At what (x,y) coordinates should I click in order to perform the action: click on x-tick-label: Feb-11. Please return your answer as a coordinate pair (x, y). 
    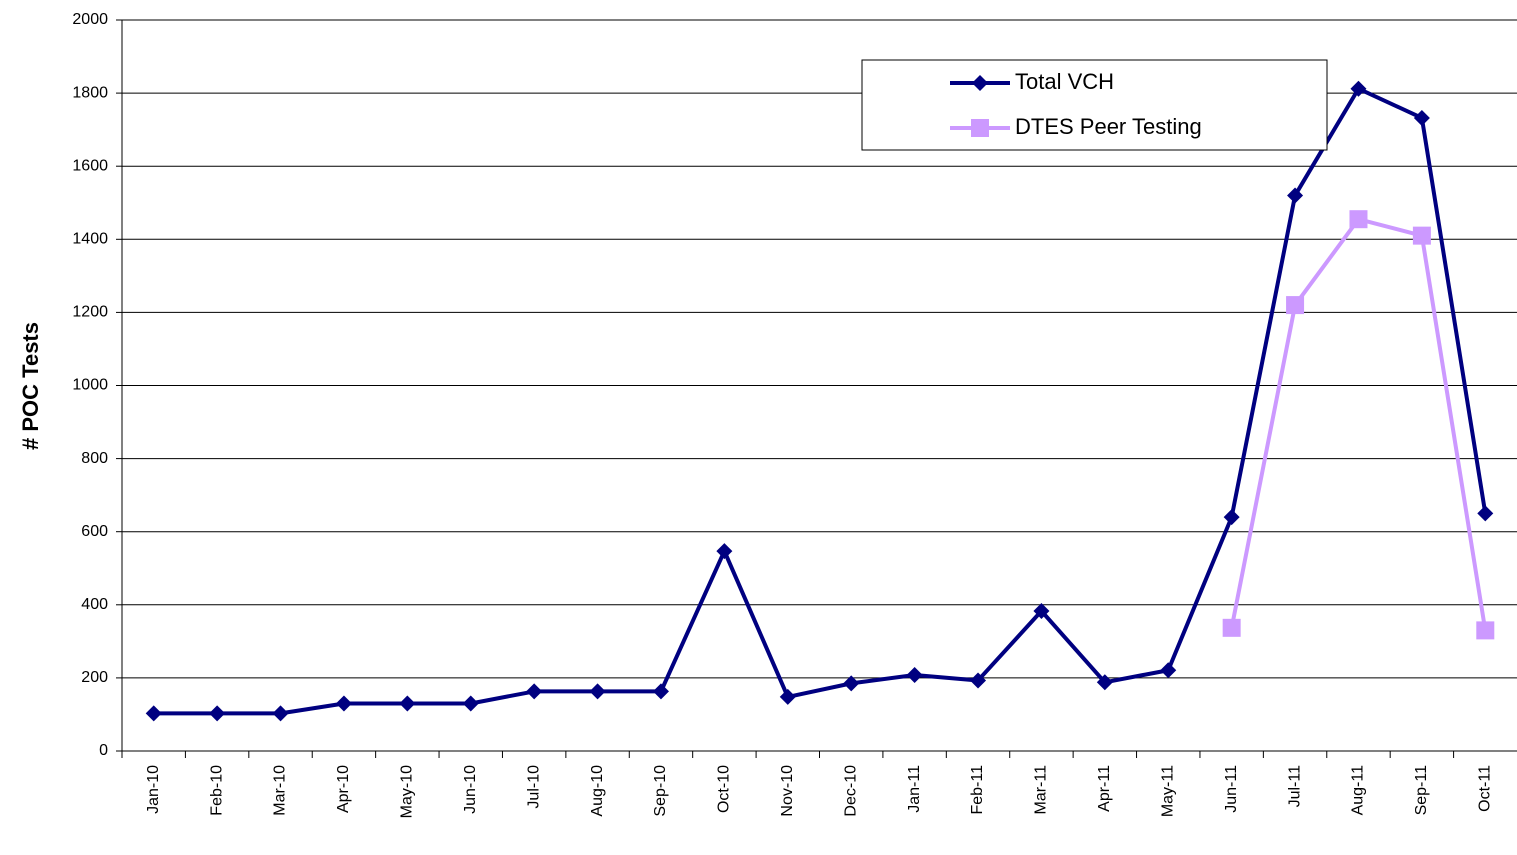
    Looking at the image, I should click on (977, 790).